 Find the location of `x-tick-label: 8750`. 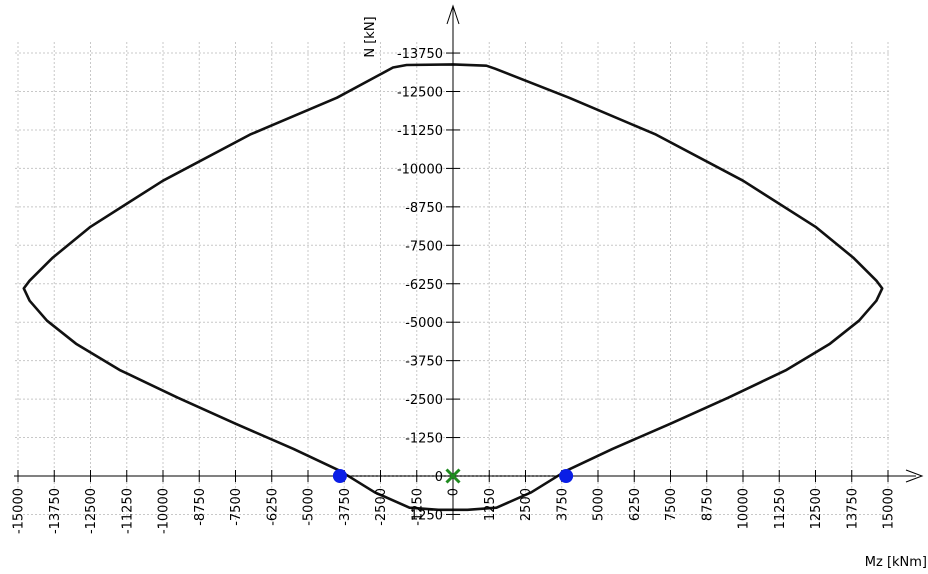

x-tick-label: 8750 is located at coordinates (707, 504).